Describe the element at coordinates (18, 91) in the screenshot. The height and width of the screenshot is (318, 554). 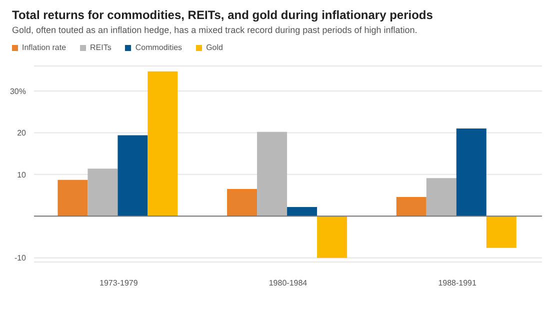
I see `y-tick-label: 30%` at that location.